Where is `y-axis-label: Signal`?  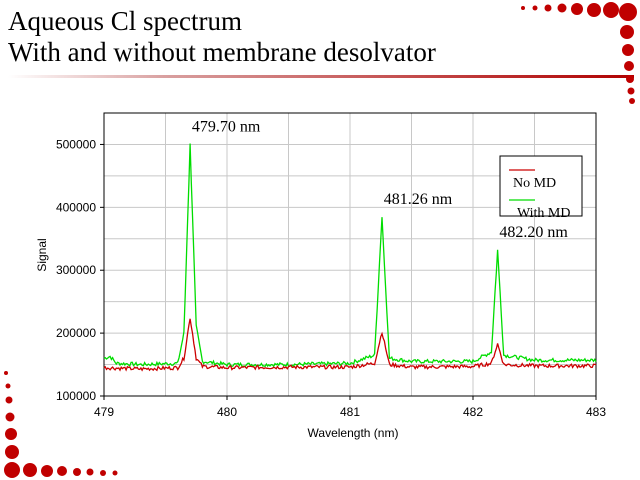 y-axis-label: Signal is located at coordinates (42, 254).